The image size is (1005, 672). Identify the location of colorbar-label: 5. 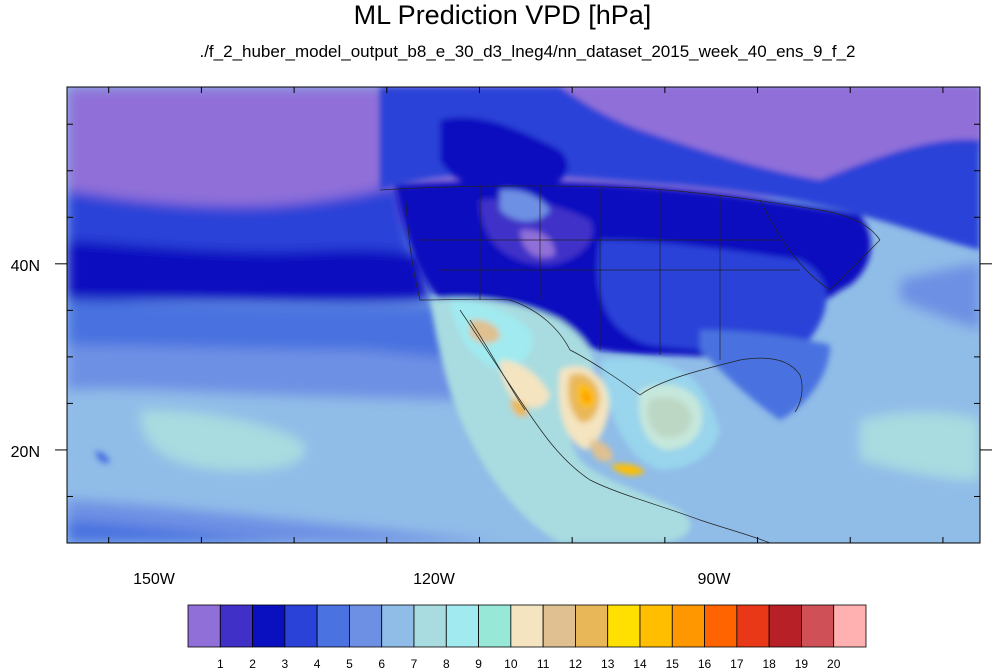
(349, 664).